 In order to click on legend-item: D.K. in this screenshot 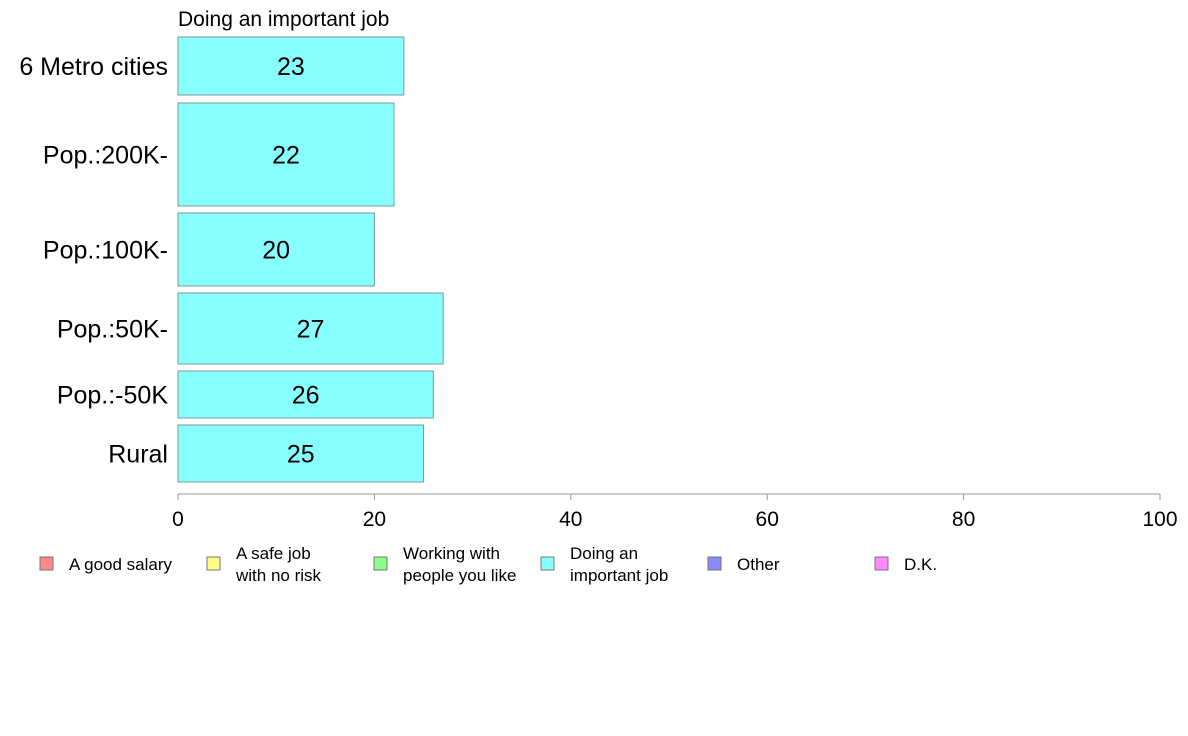, I will do `click(905, 564)`.